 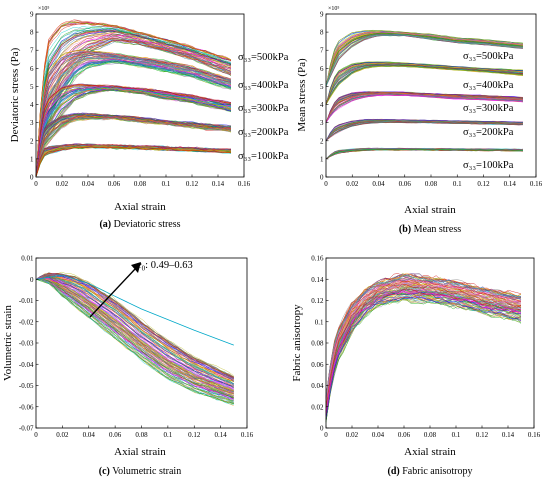 What do you see at coordinates (317, 365) in the screenshot?
I see `y-tick-label: 0.06` at bounding box center [317, 365].